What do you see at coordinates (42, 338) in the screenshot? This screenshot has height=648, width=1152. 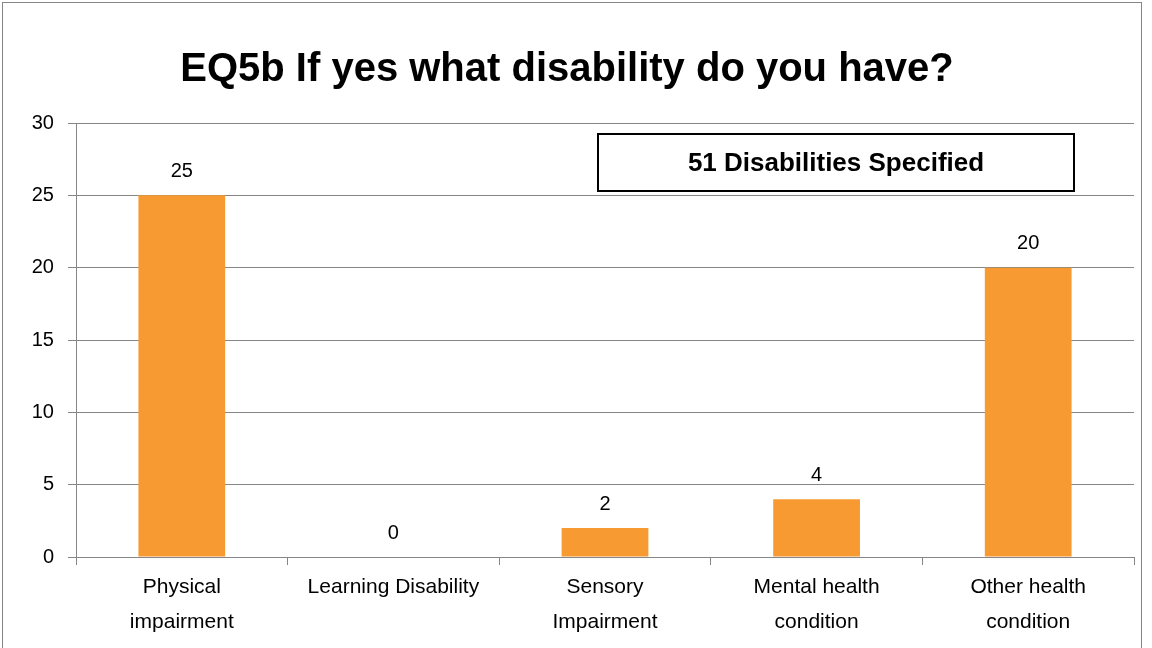 I see `y-tick-label: 15` at bounding box center [42, 338].